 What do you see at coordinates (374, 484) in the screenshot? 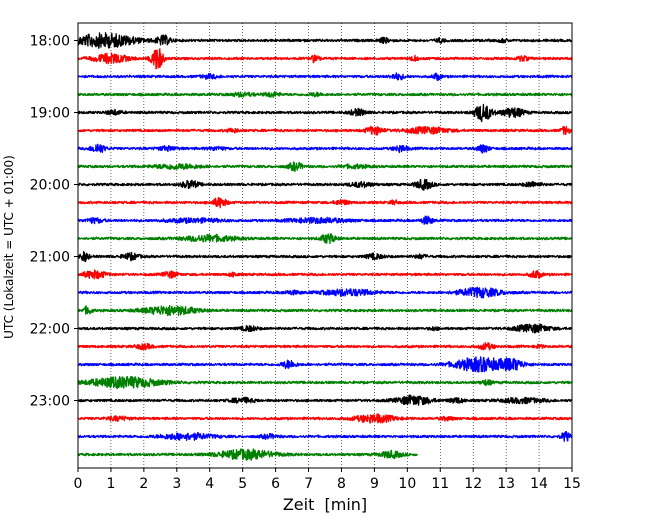
I see `x-tick-label: 9` at bounding box center [374, 484].